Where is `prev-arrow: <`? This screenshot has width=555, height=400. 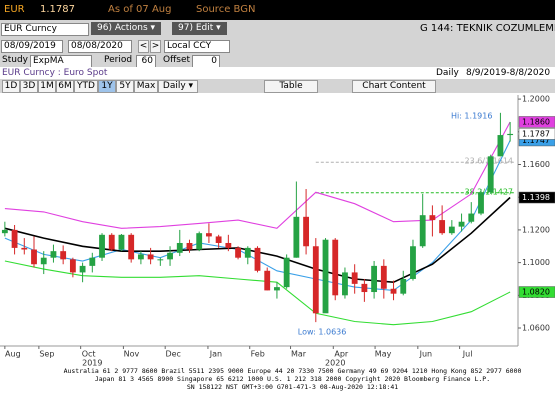 prev-arrow: < is located at coordinates (143, 46).